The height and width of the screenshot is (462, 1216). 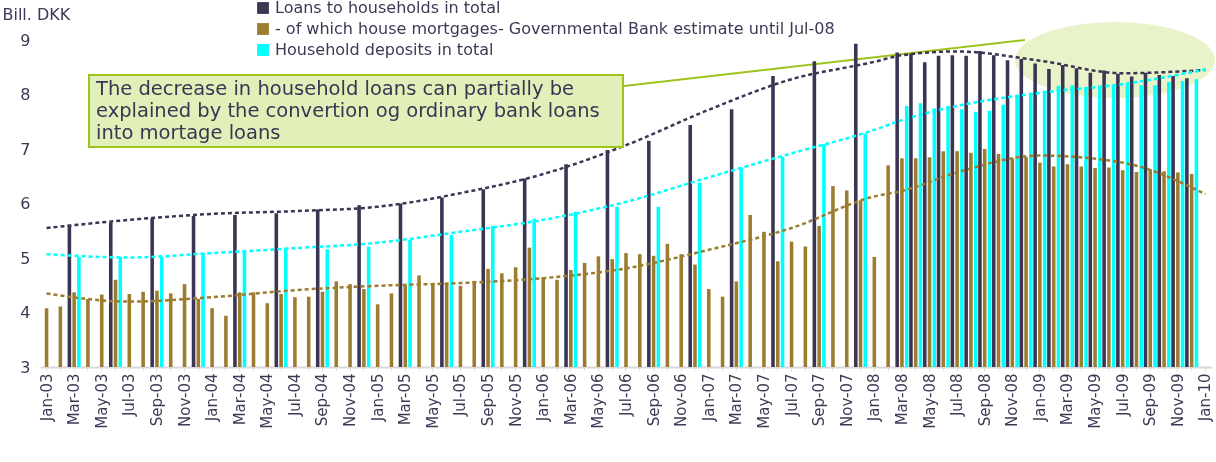 I want to click on x-tick-label: Nov-06, so click(x=681, y=400).